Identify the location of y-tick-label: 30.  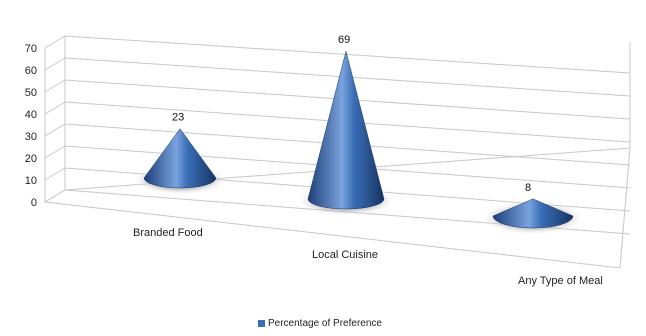
(31, 137).